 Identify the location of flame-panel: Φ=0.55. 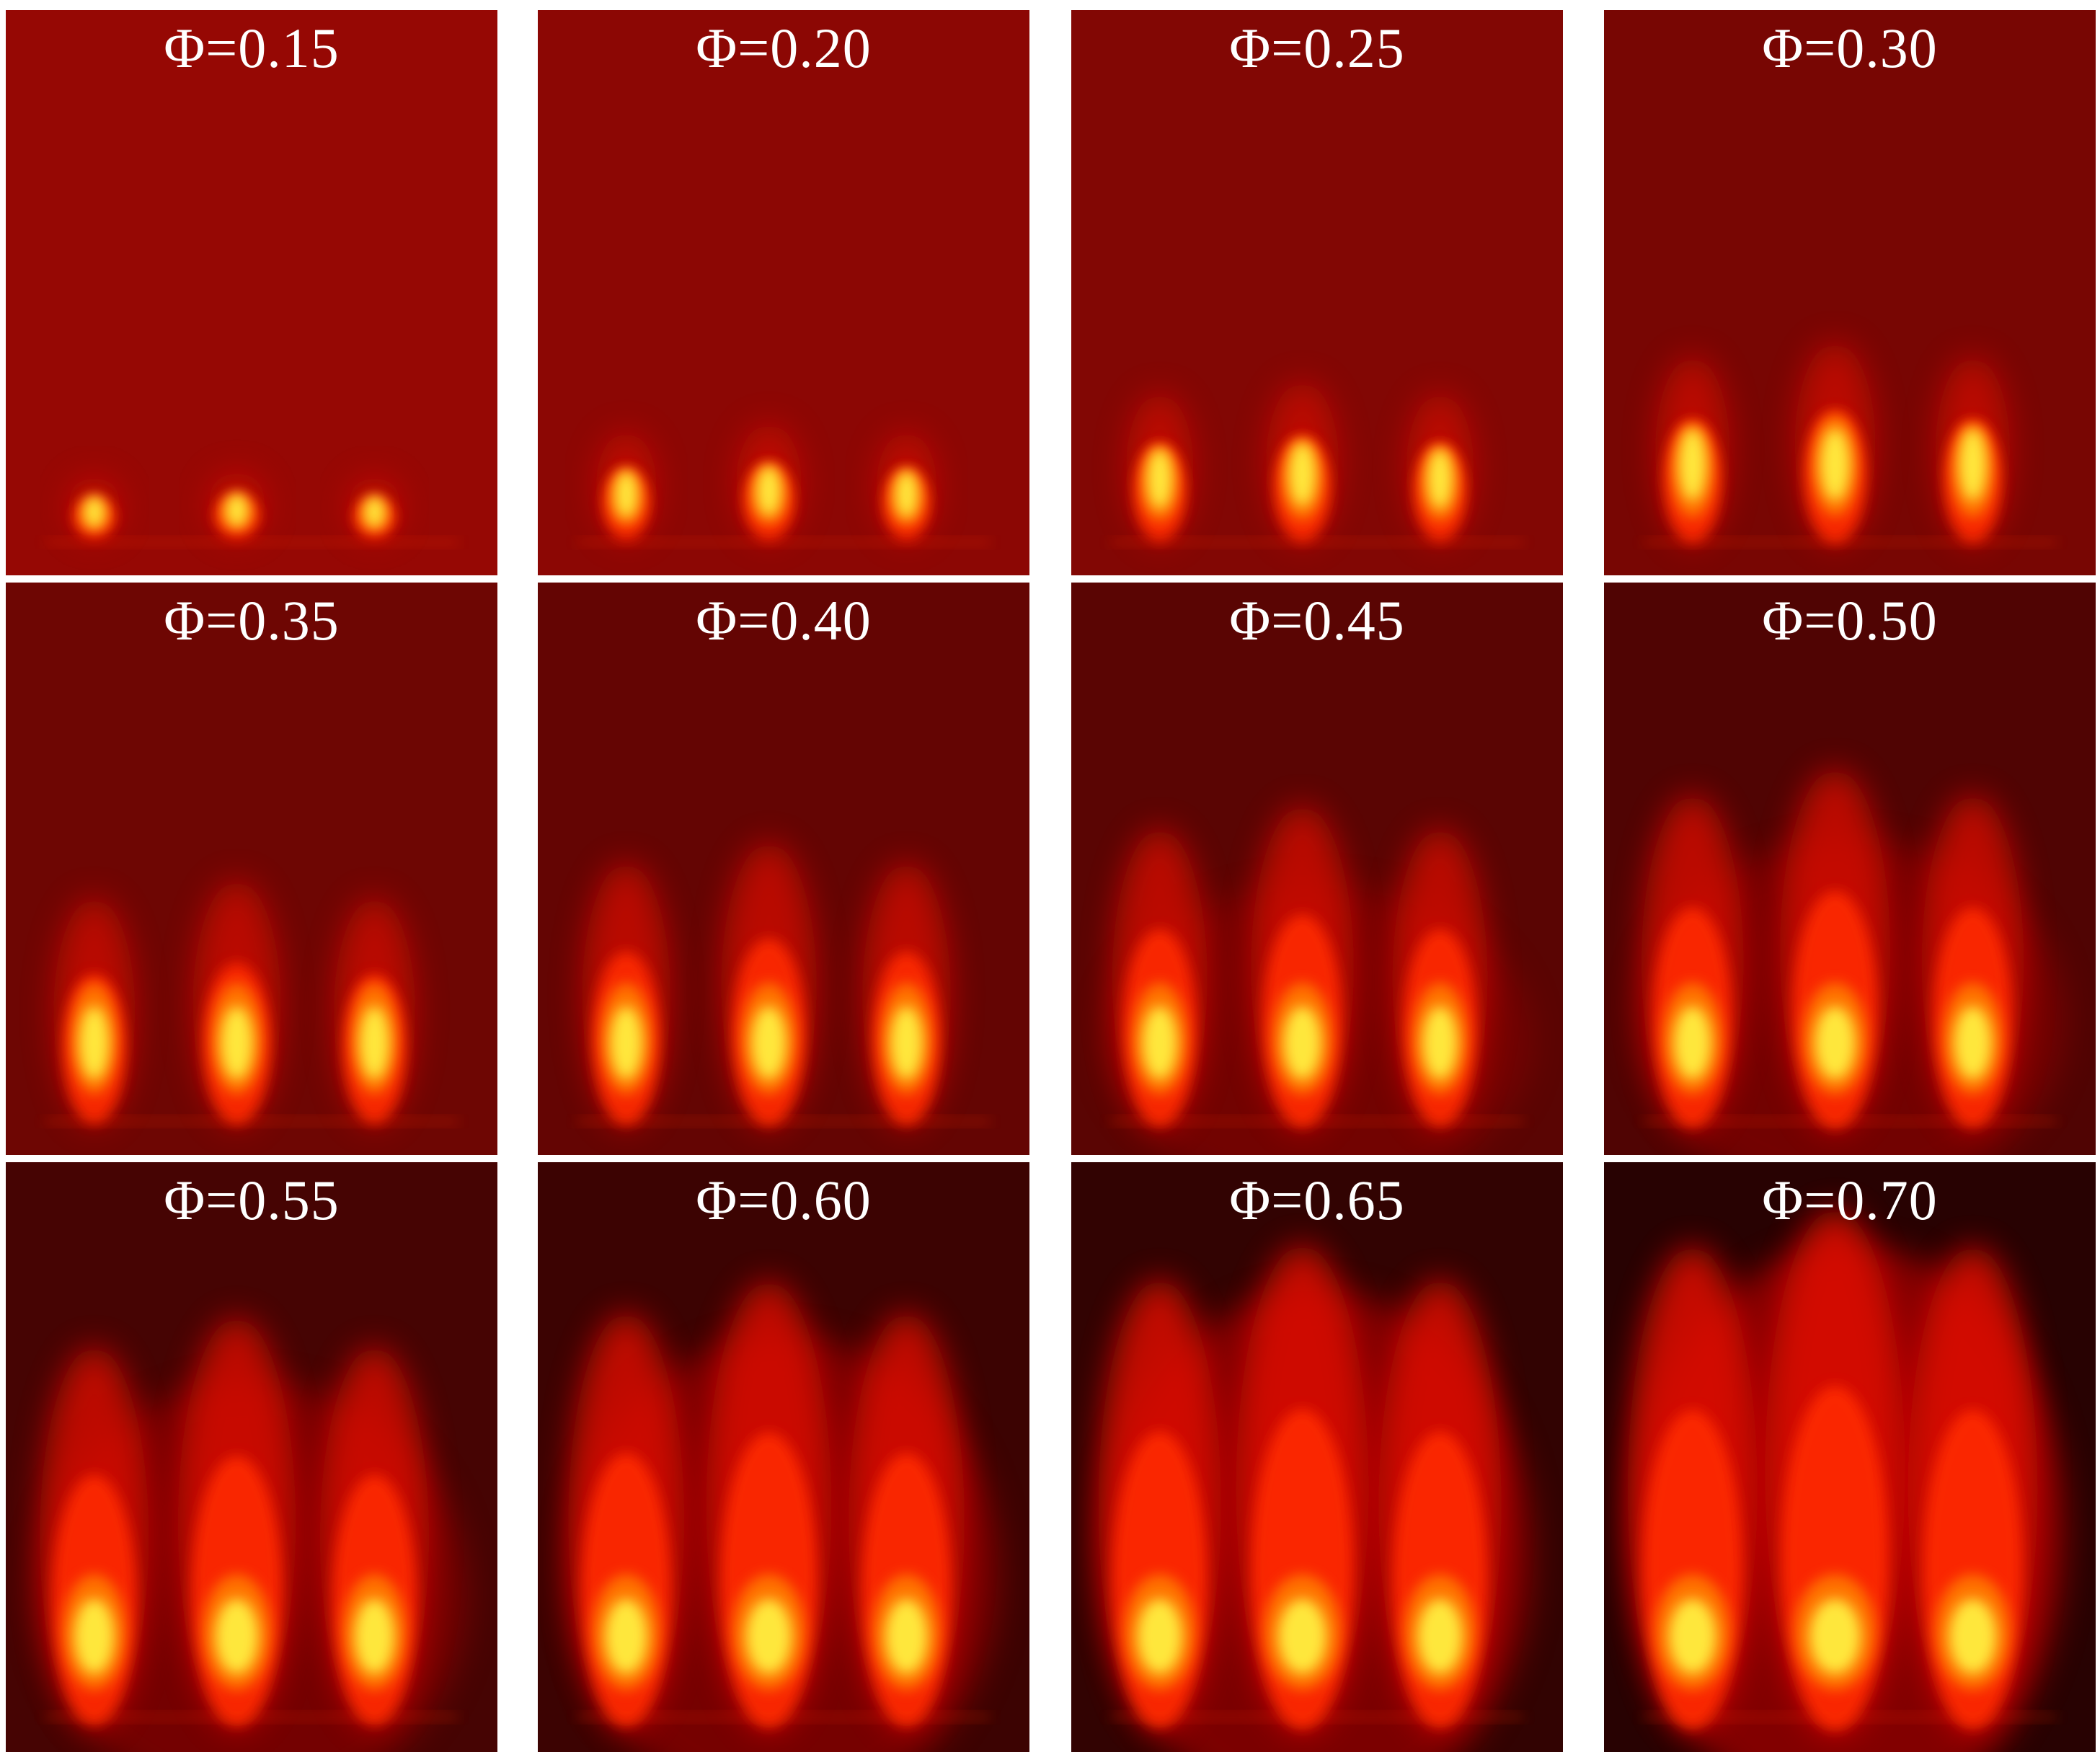
(251, 1457).